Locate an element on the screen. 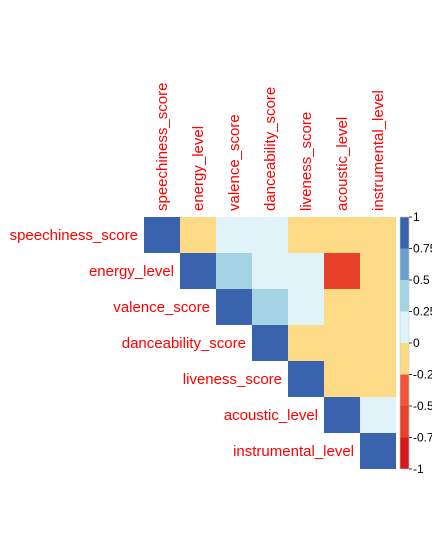 This screenshot has height=553, width=432. col-label-acoustic_level: acoustic_level is located at coordinates (342, 164).